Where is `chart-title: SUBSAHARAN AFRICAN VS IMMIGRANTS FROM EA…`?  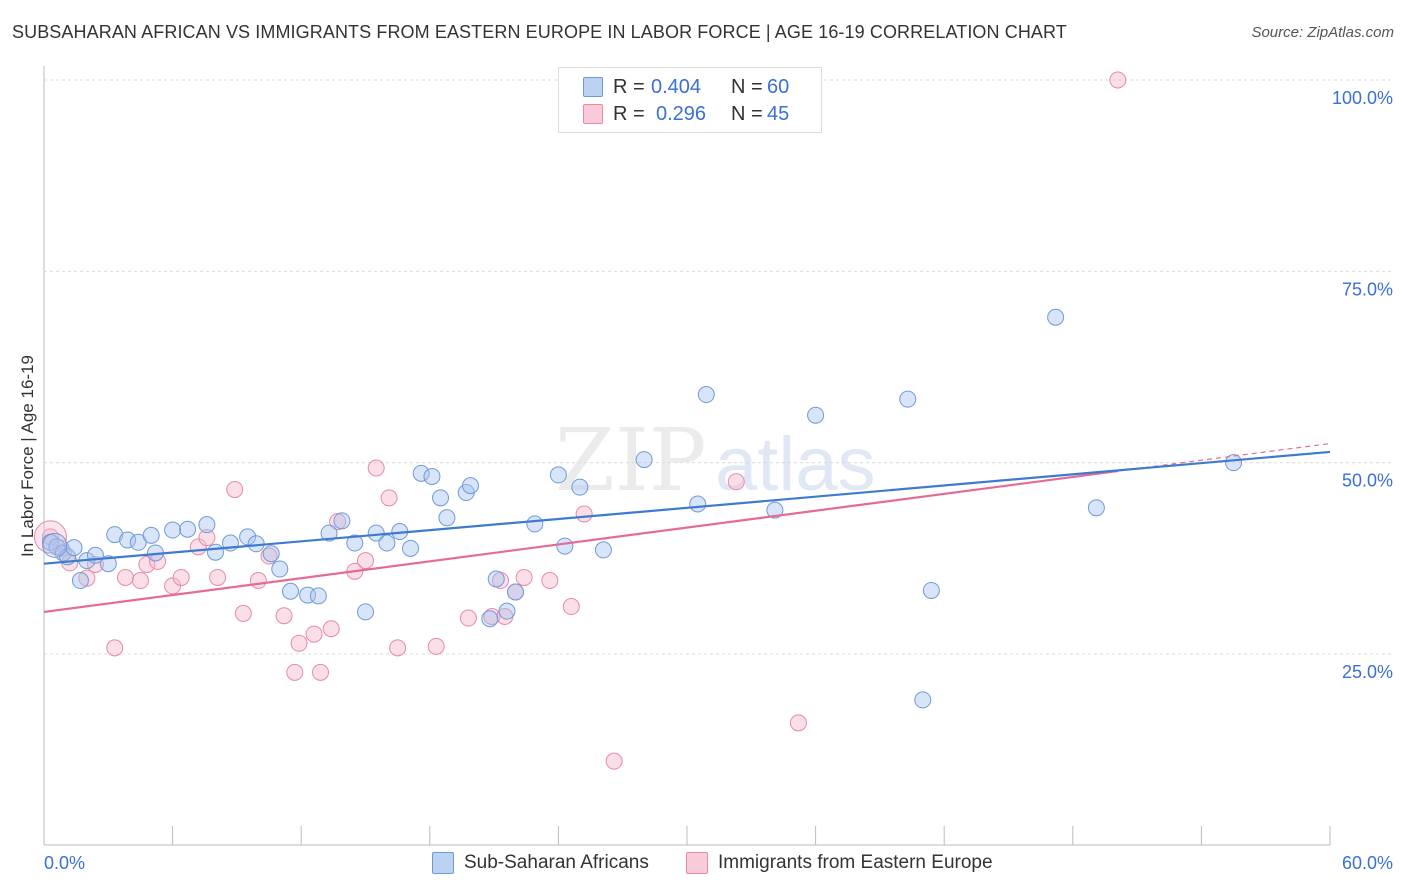 chart-title: SUBSAHARAN AFRICAN VS IMMIGRANTS FROM EA… is located at coordinates (539, 32).